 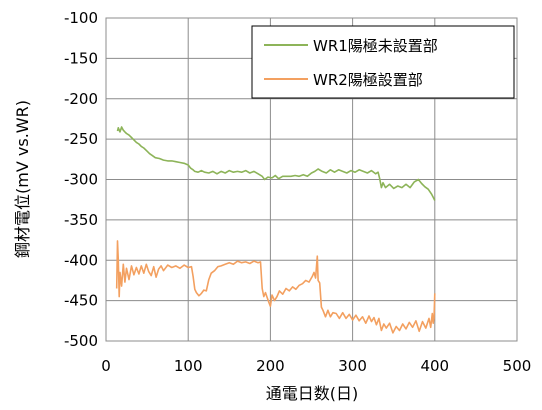 I want to click on x-tick-label-3: 300, so click(x=352, y=366).